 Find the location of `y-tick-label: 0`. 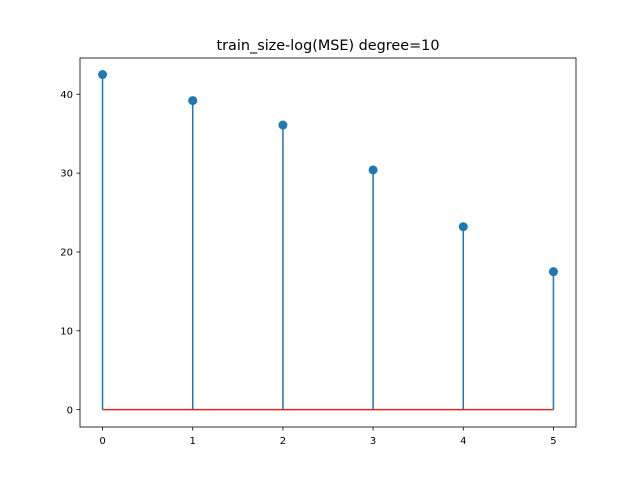

y-tick-label: 0 is located at coordinates (70, 410).